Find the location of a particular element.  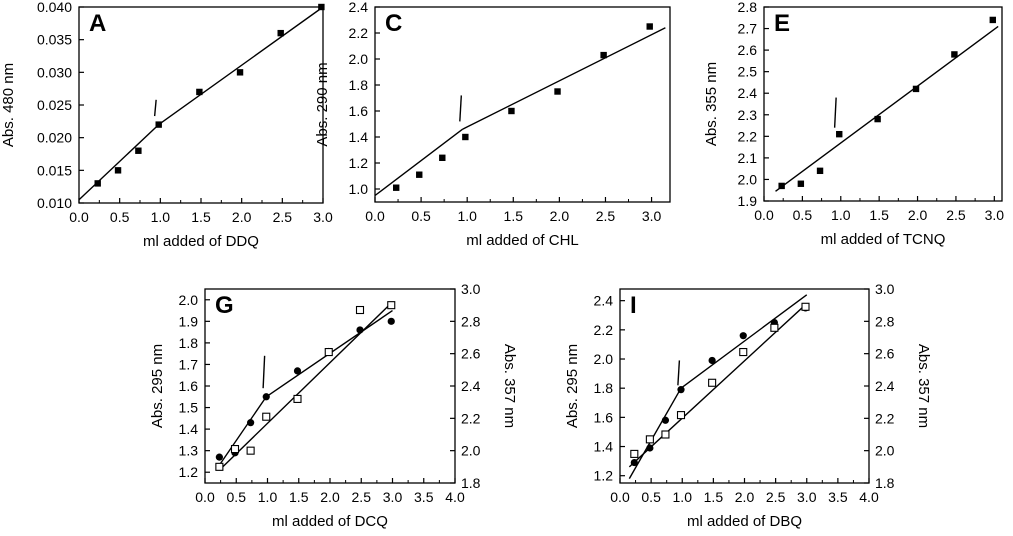

y-tick-label: 2.7 is located at coordinates (748, 29).